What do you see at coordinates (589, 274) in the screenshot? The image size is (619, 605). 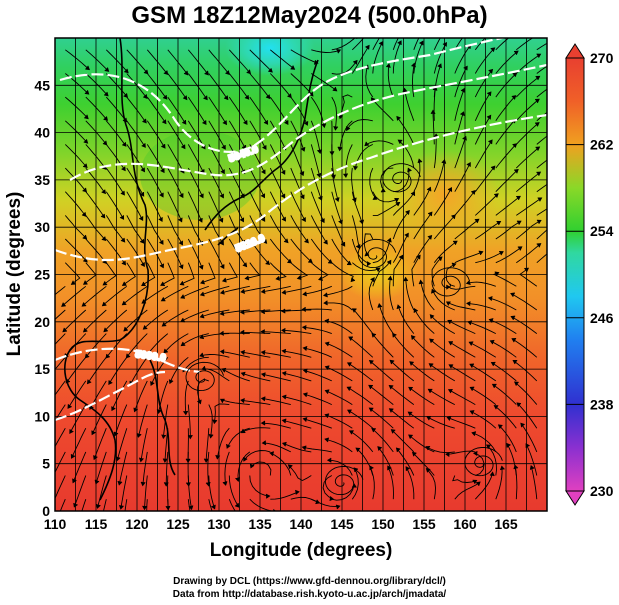 I see `colorbar: 230 238 246 254 262 270` at bounding box center [589, 274].